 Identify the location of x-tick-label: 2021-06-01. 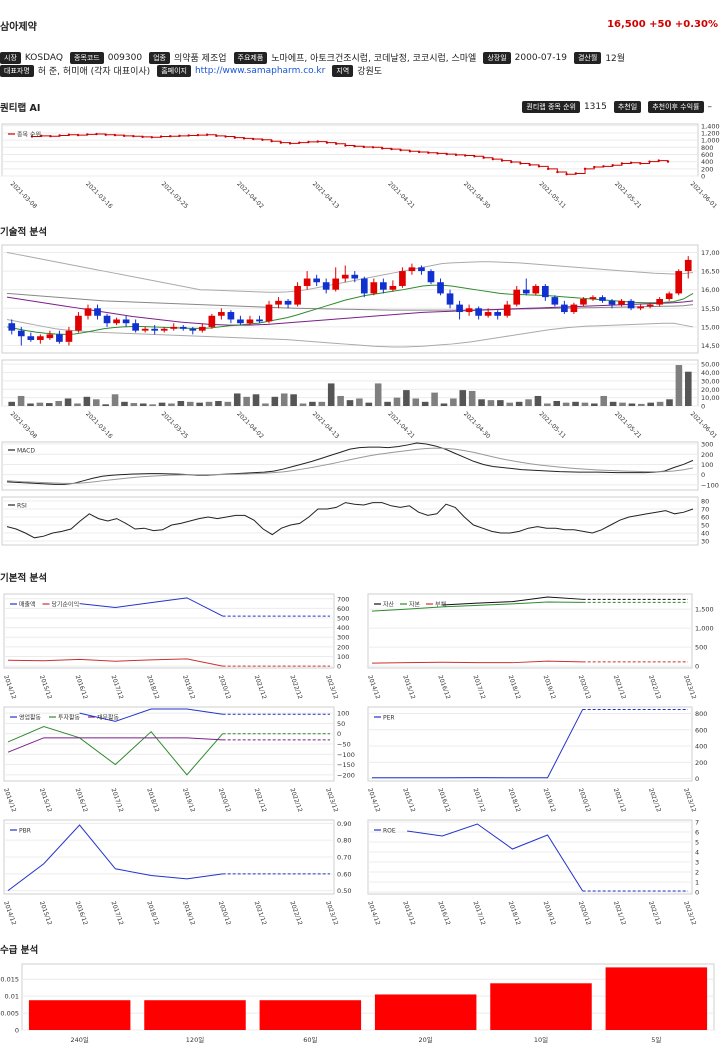
(704, 195).